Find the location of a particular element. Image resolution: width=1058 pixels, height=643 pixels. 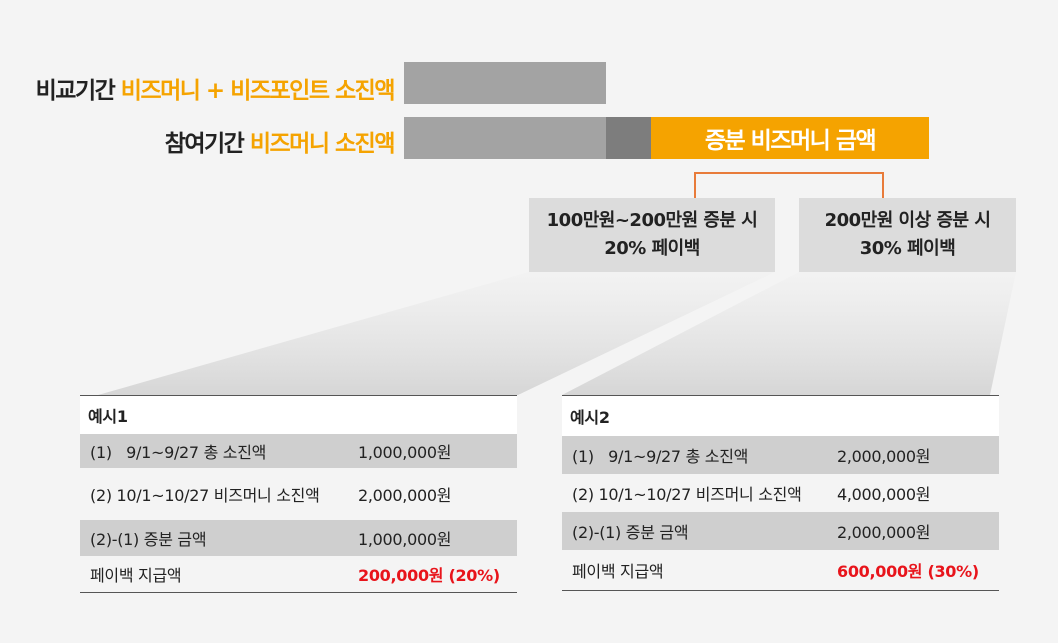

participation-label: 참여기간 비즈머니 소진액 is located at coordinates (280, 141).